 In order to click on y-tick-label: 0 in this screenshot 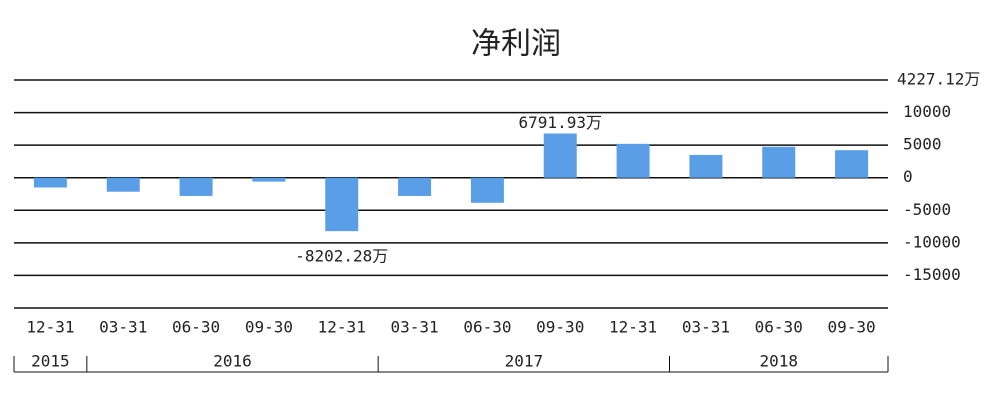, I will do `click(908, 176)`.